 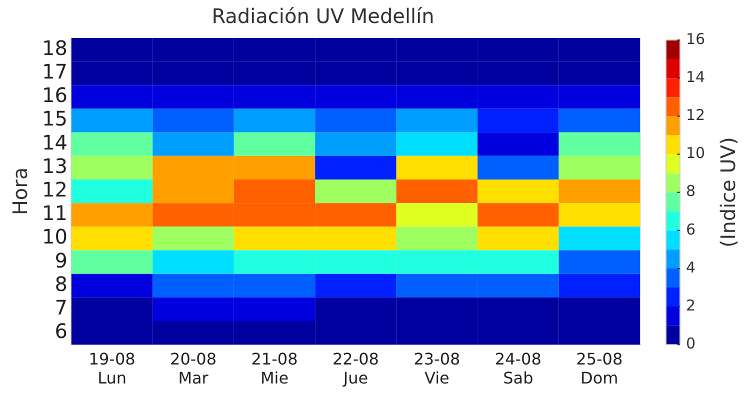 I want to click on y-tick-label: 11, so click(x=55, y=213).